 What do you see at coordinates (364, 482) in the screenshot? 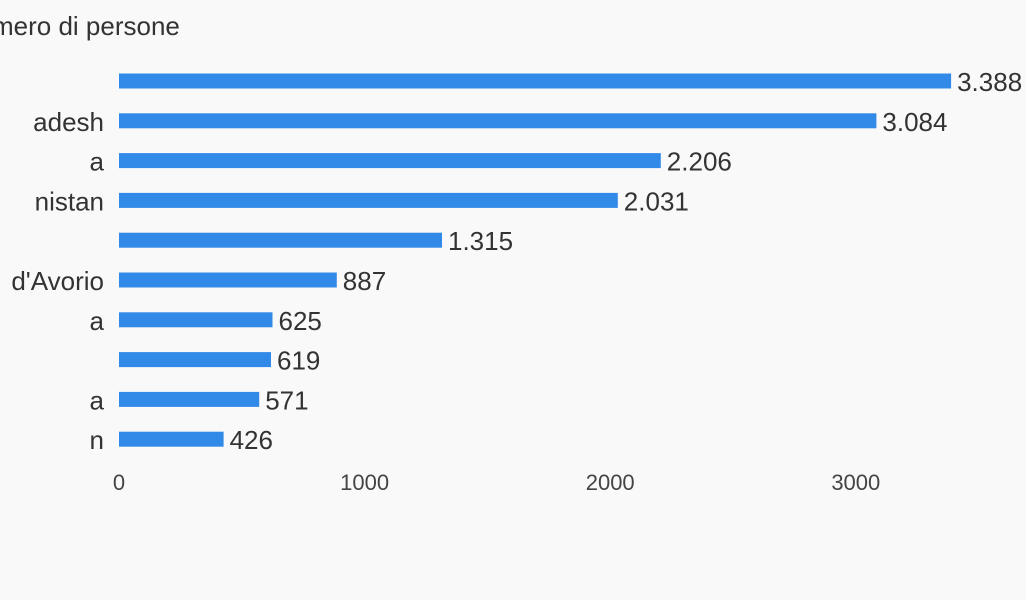
I see `x-tick-label-1: 1000` at bounding box center [364, 482].